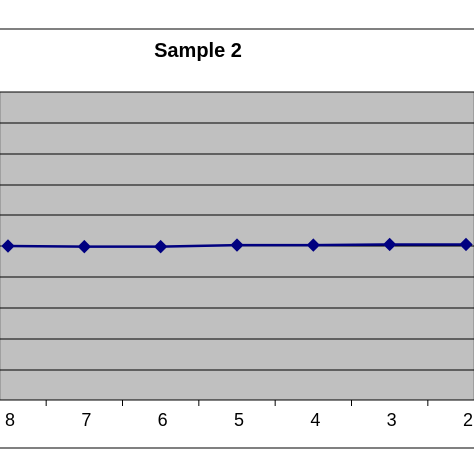 This screenshot has width=474, height=474. Describe the element at coordinates (163, 420) in the screenshot. I see `x-tick-label-6: 6` at that location.